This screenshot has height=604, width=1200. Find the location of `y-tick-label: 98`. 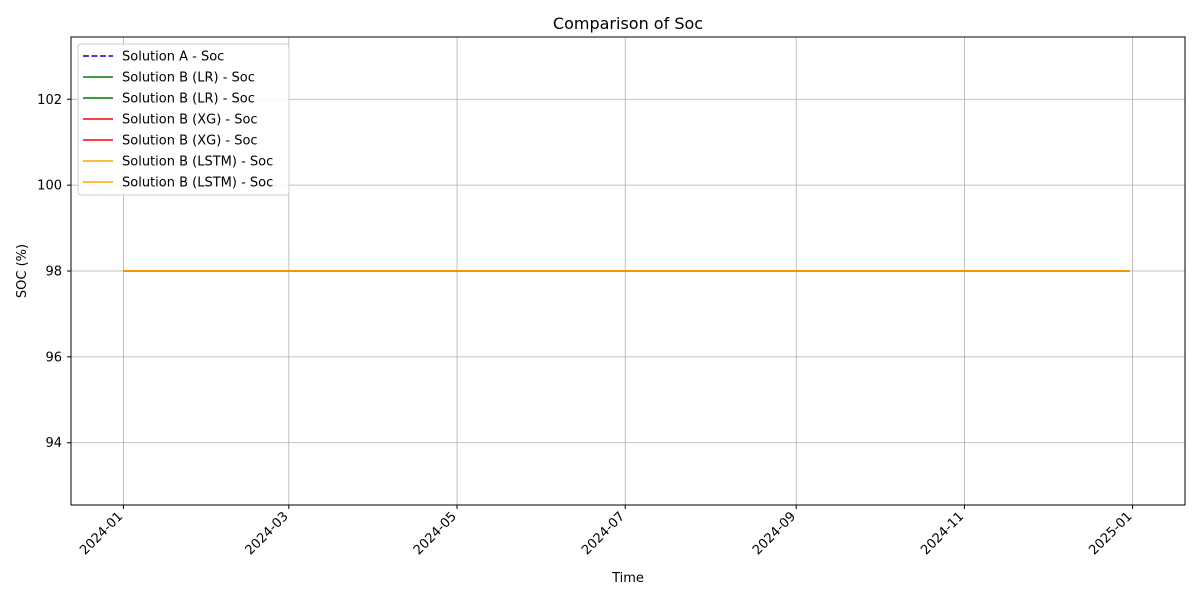

y-tick-label: 98 is located at coordinates (53, 272).